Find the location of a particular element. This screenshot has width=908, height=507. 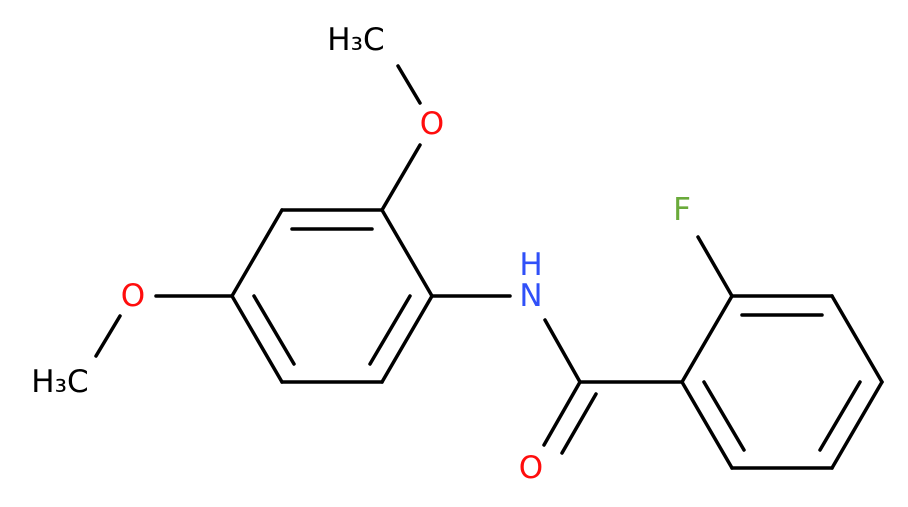

atom-label: N is located at coordinates (530, 296).